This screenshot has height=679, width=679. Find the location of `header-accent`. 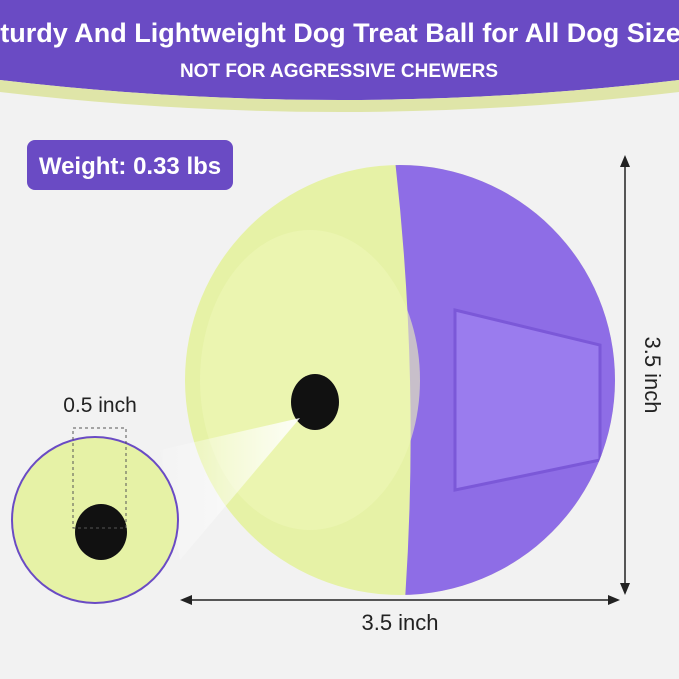

header-accent is located at coordinates (339, 96).